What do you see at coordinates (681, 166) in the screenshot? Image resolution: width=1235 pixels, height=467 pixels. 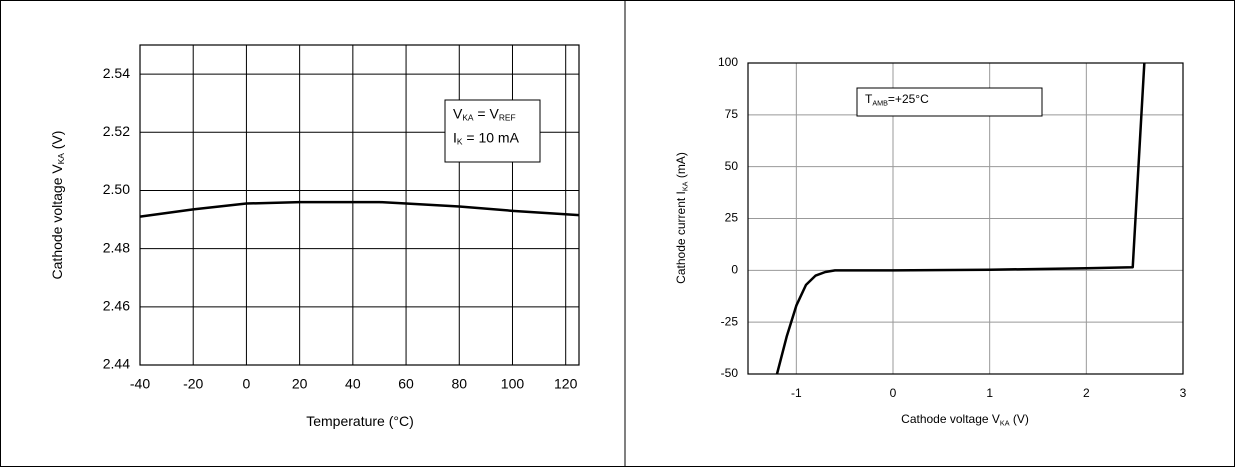 I see `text-part: (mA)` at bounding box center [681, 166].